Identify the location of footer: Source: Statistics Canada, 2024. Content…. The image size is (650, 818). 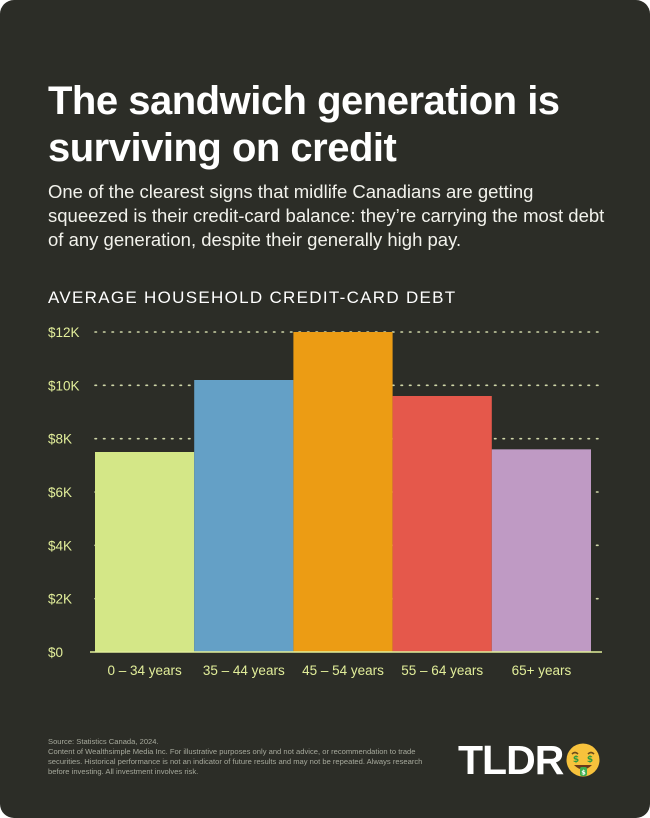
(238, 757).